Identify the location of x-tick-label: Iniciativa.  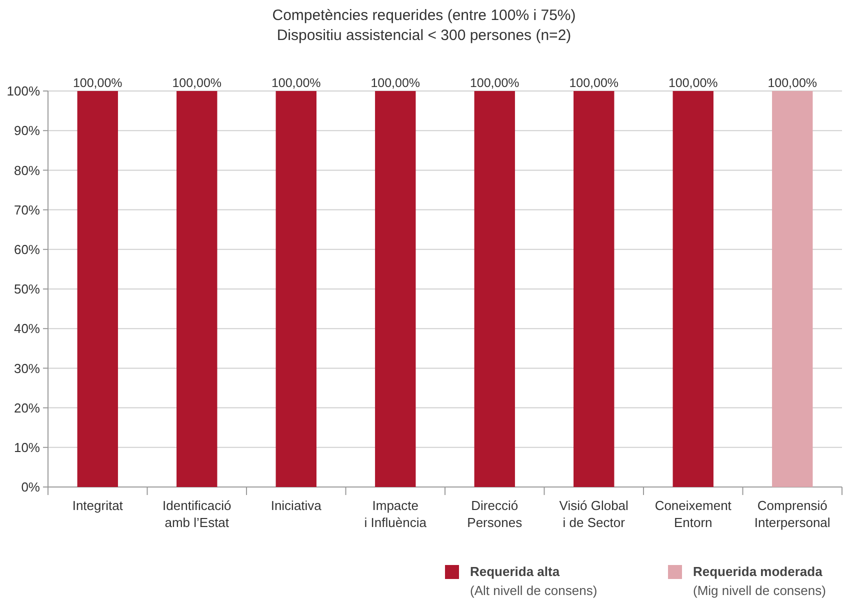
(296, 505).